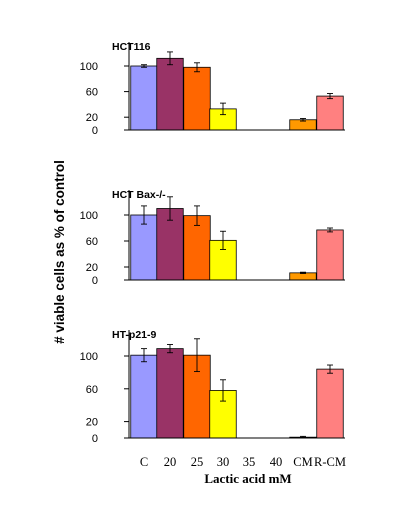 The width and height of the screenshot is (420, 522). Describe the element at coordinates (212, 89) in the screenshot. I see `chart-panel-1: HCT116 020 60 100` at that location.